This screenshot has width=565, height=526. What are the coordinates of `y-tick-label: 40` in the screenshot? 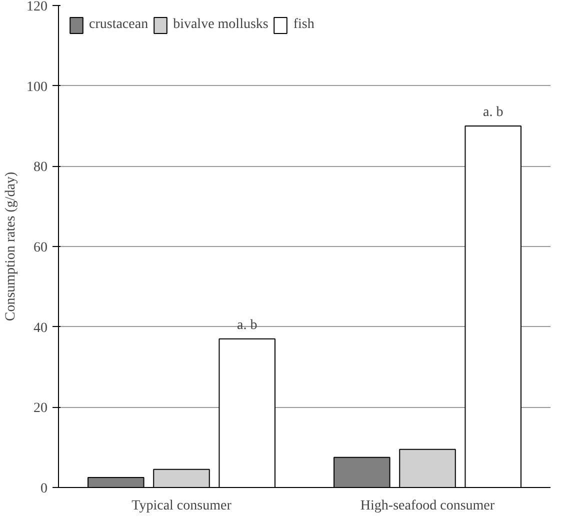 It's located at (41, 328).